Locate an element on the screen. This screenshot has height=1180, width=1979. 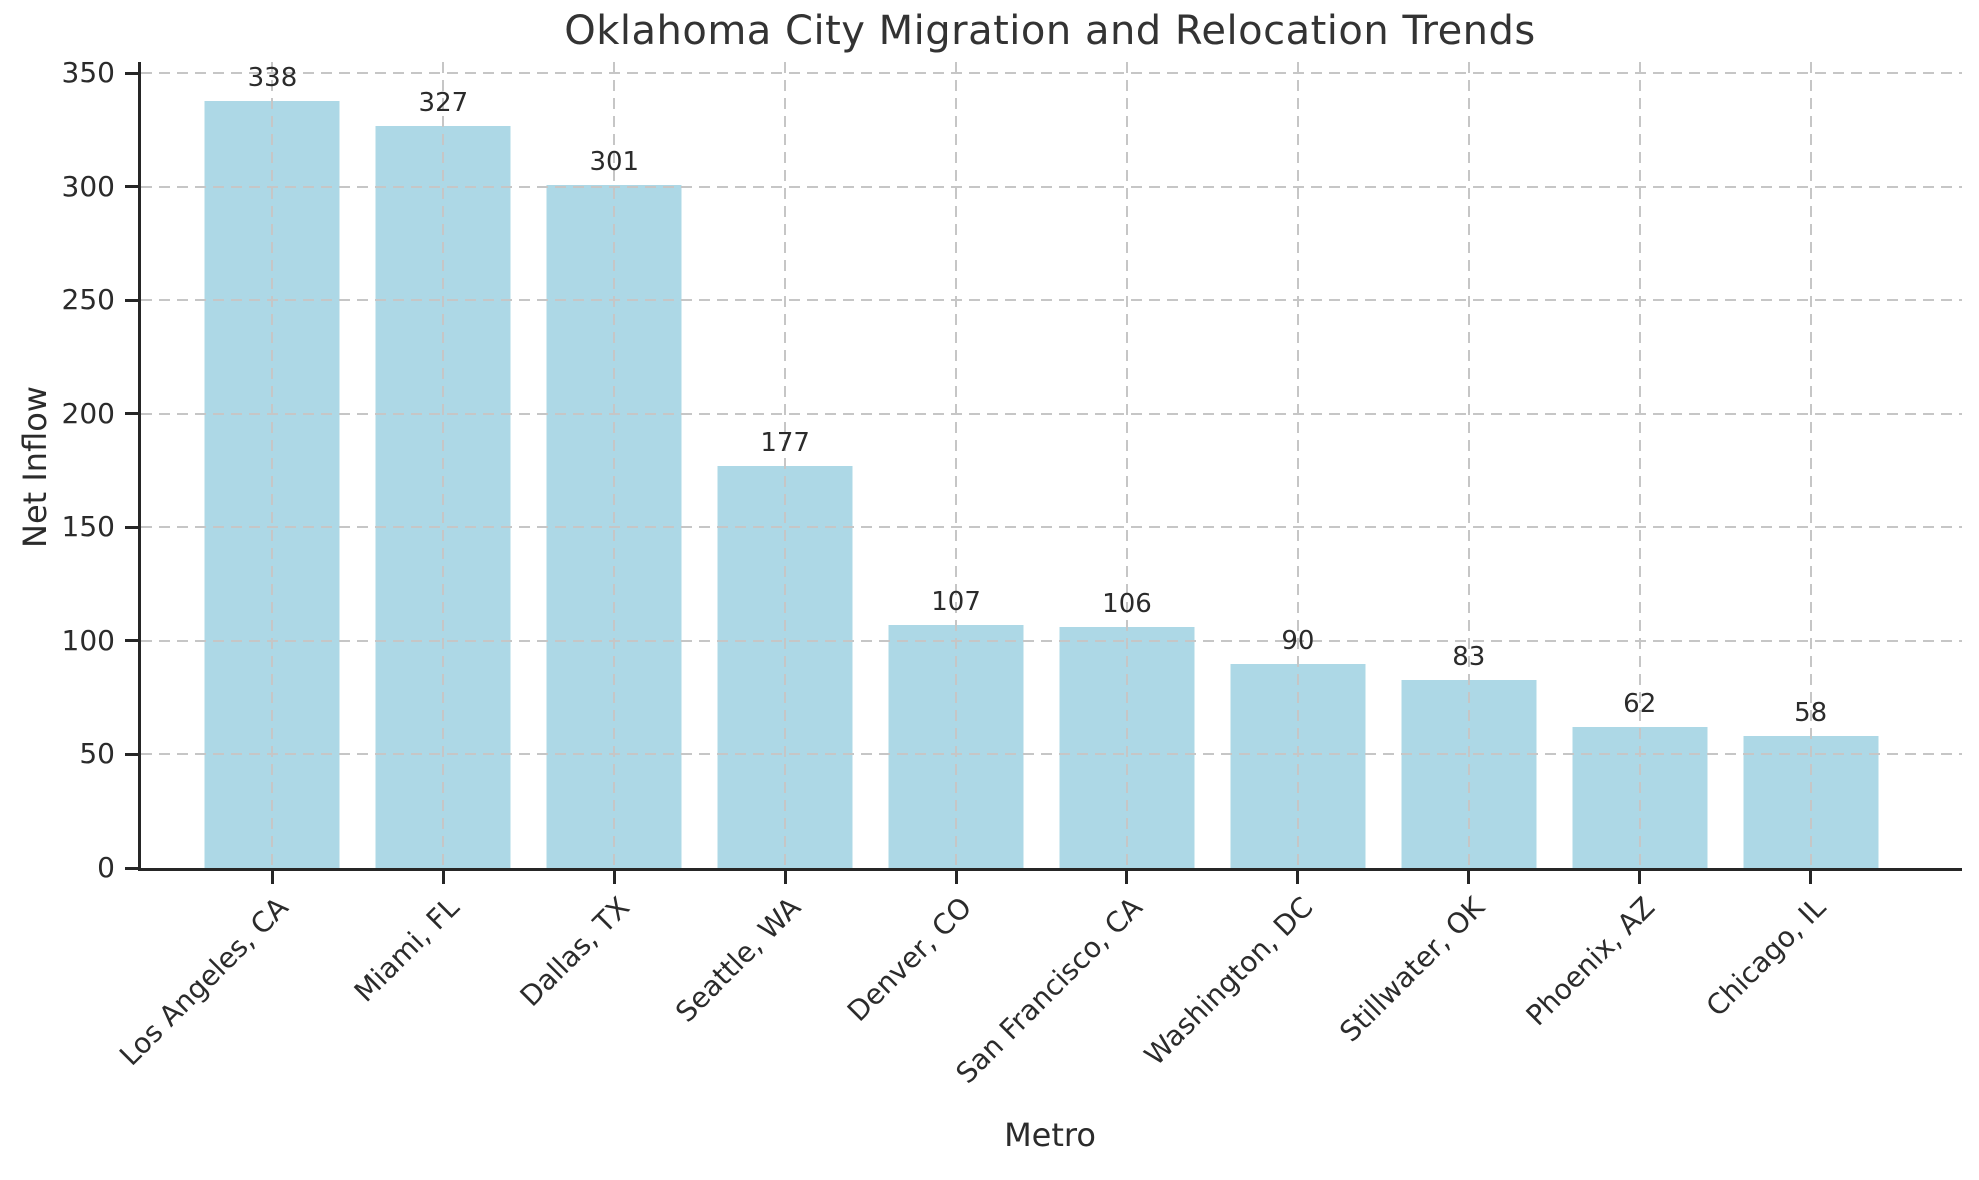
x-axis-label: Metro is located at coordinates (1050, 1135).